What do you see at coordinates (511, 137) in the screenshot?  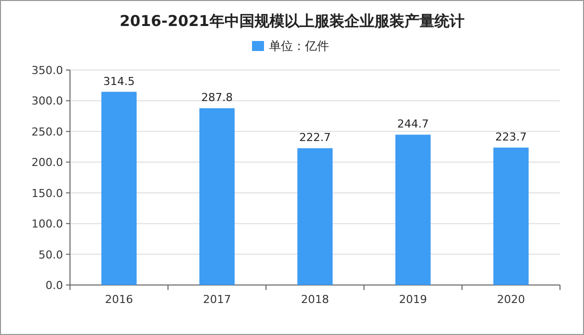 I see `data-label: 223.7` at bounding box center [511, 137].